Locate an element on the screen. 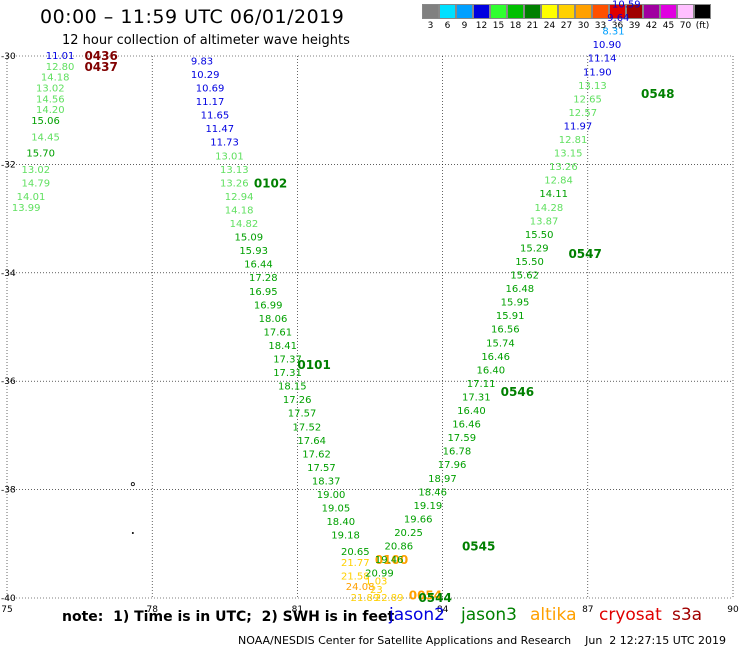  swh-value: 11.97 is located at coordinates (578, 126).